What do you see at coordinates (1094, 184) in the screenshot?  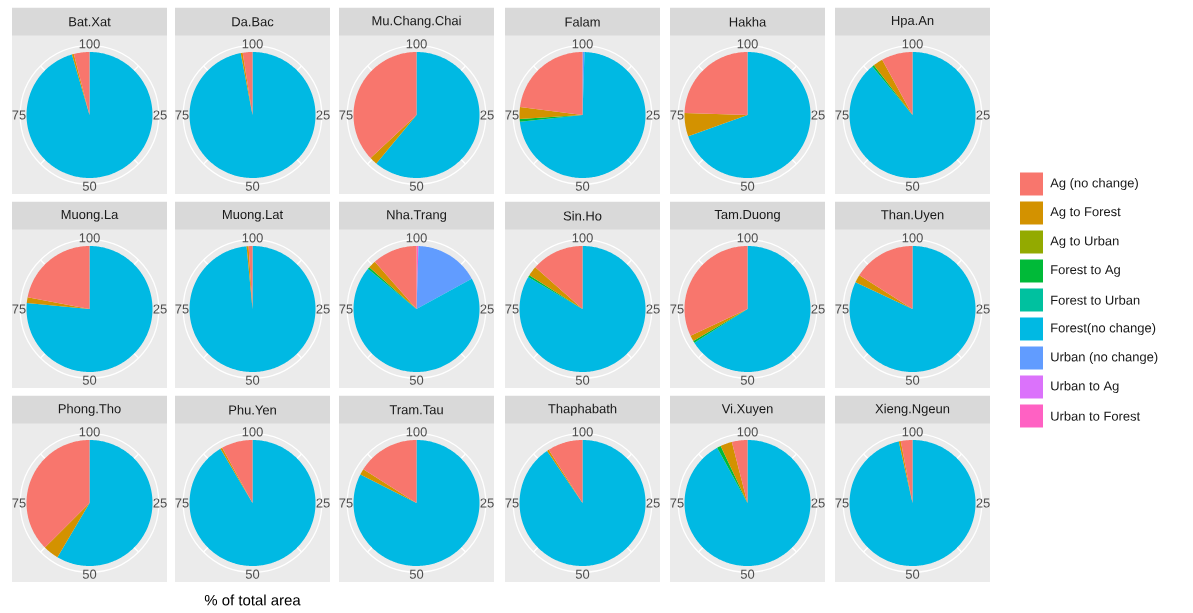 I see `legend-label: Ag (no change)` at bounding box center [1094, 184].